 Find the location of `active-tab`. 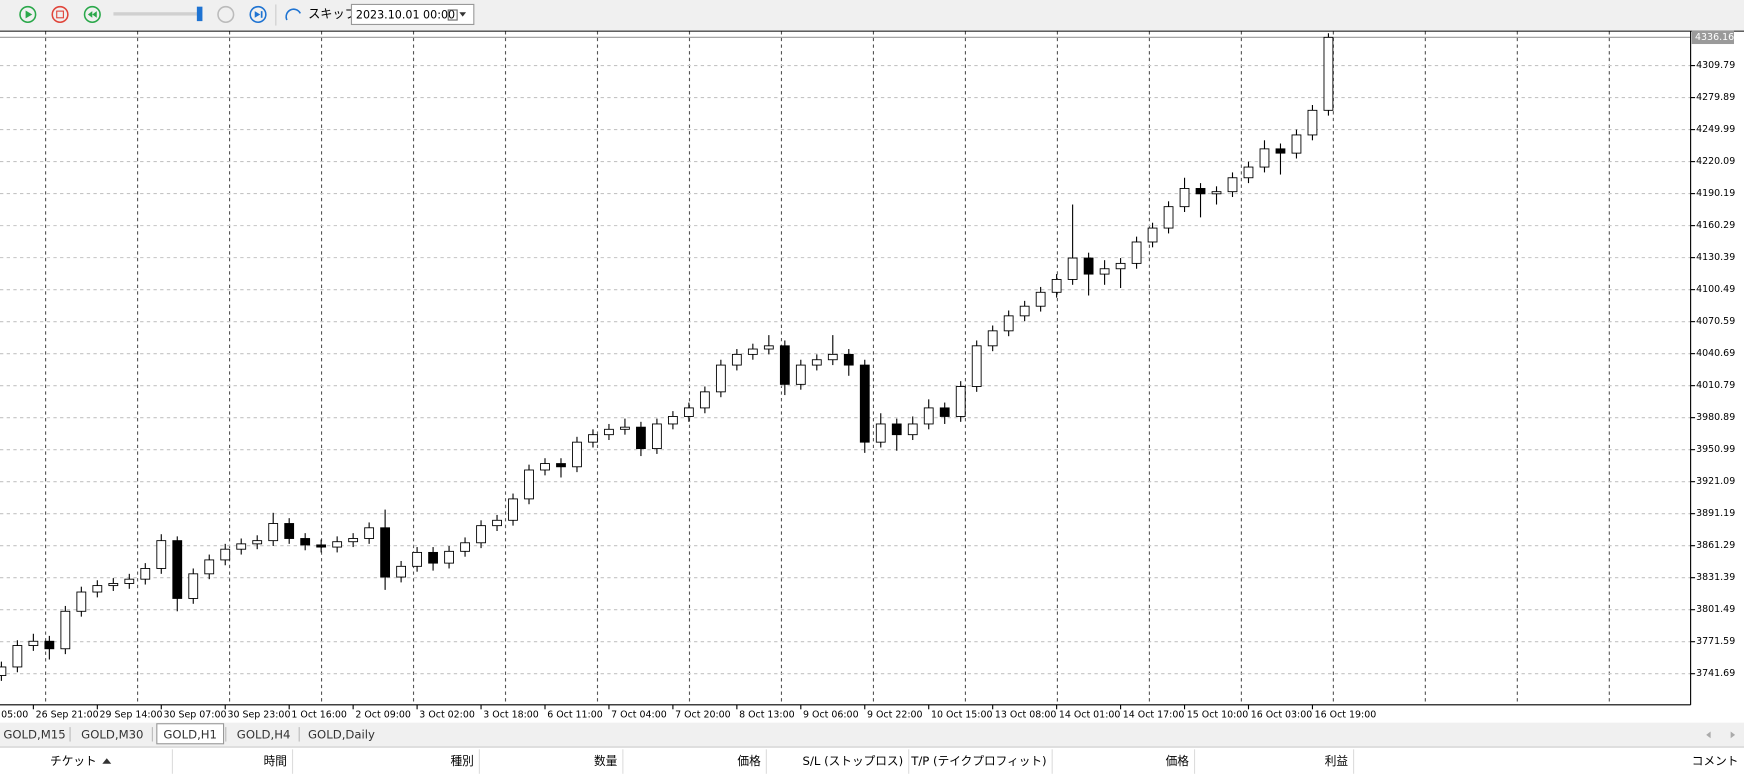

active-tab is located at coordinates (190, 734).